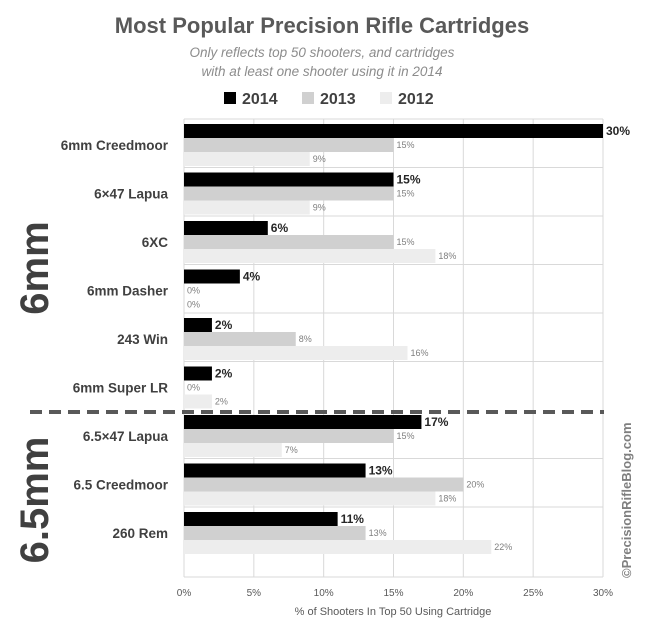 The height and width of the screenshot is (635, 645). Describe the element at coordinates (126, 436) in the screenshot. I see `category-label: 6.5×47 Lapua` at that location.